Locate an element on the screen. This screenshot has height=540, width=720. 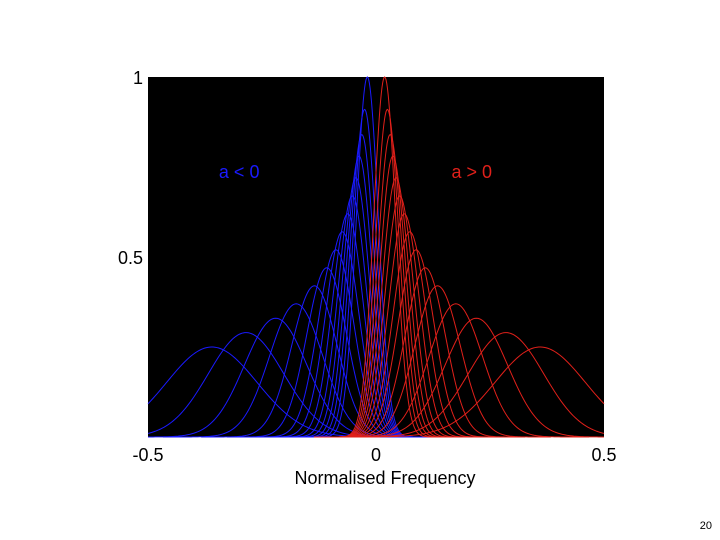
annotation-0: a < 0 is located at coordinates (239, 172).